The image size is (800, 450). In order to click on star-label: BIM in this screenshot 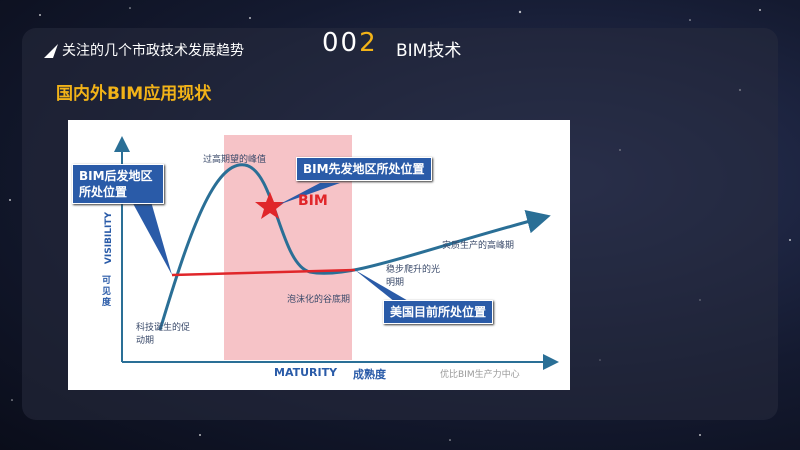, I will do `click(313, 201)`.